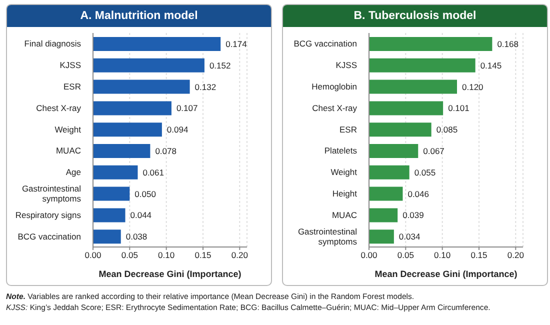 Image resolution: width=550 pixels, height=325 pixels. Describe the element at coordinates (187, 108) in the screenshot. I see `data-label: 0.107` at that location.